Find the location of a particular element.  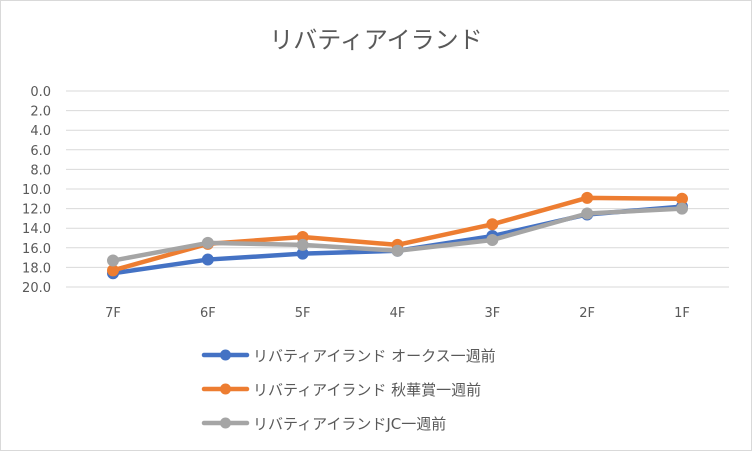

legend-item: リバティアイランド オークス一週前 is located at coordinates (348, 356).